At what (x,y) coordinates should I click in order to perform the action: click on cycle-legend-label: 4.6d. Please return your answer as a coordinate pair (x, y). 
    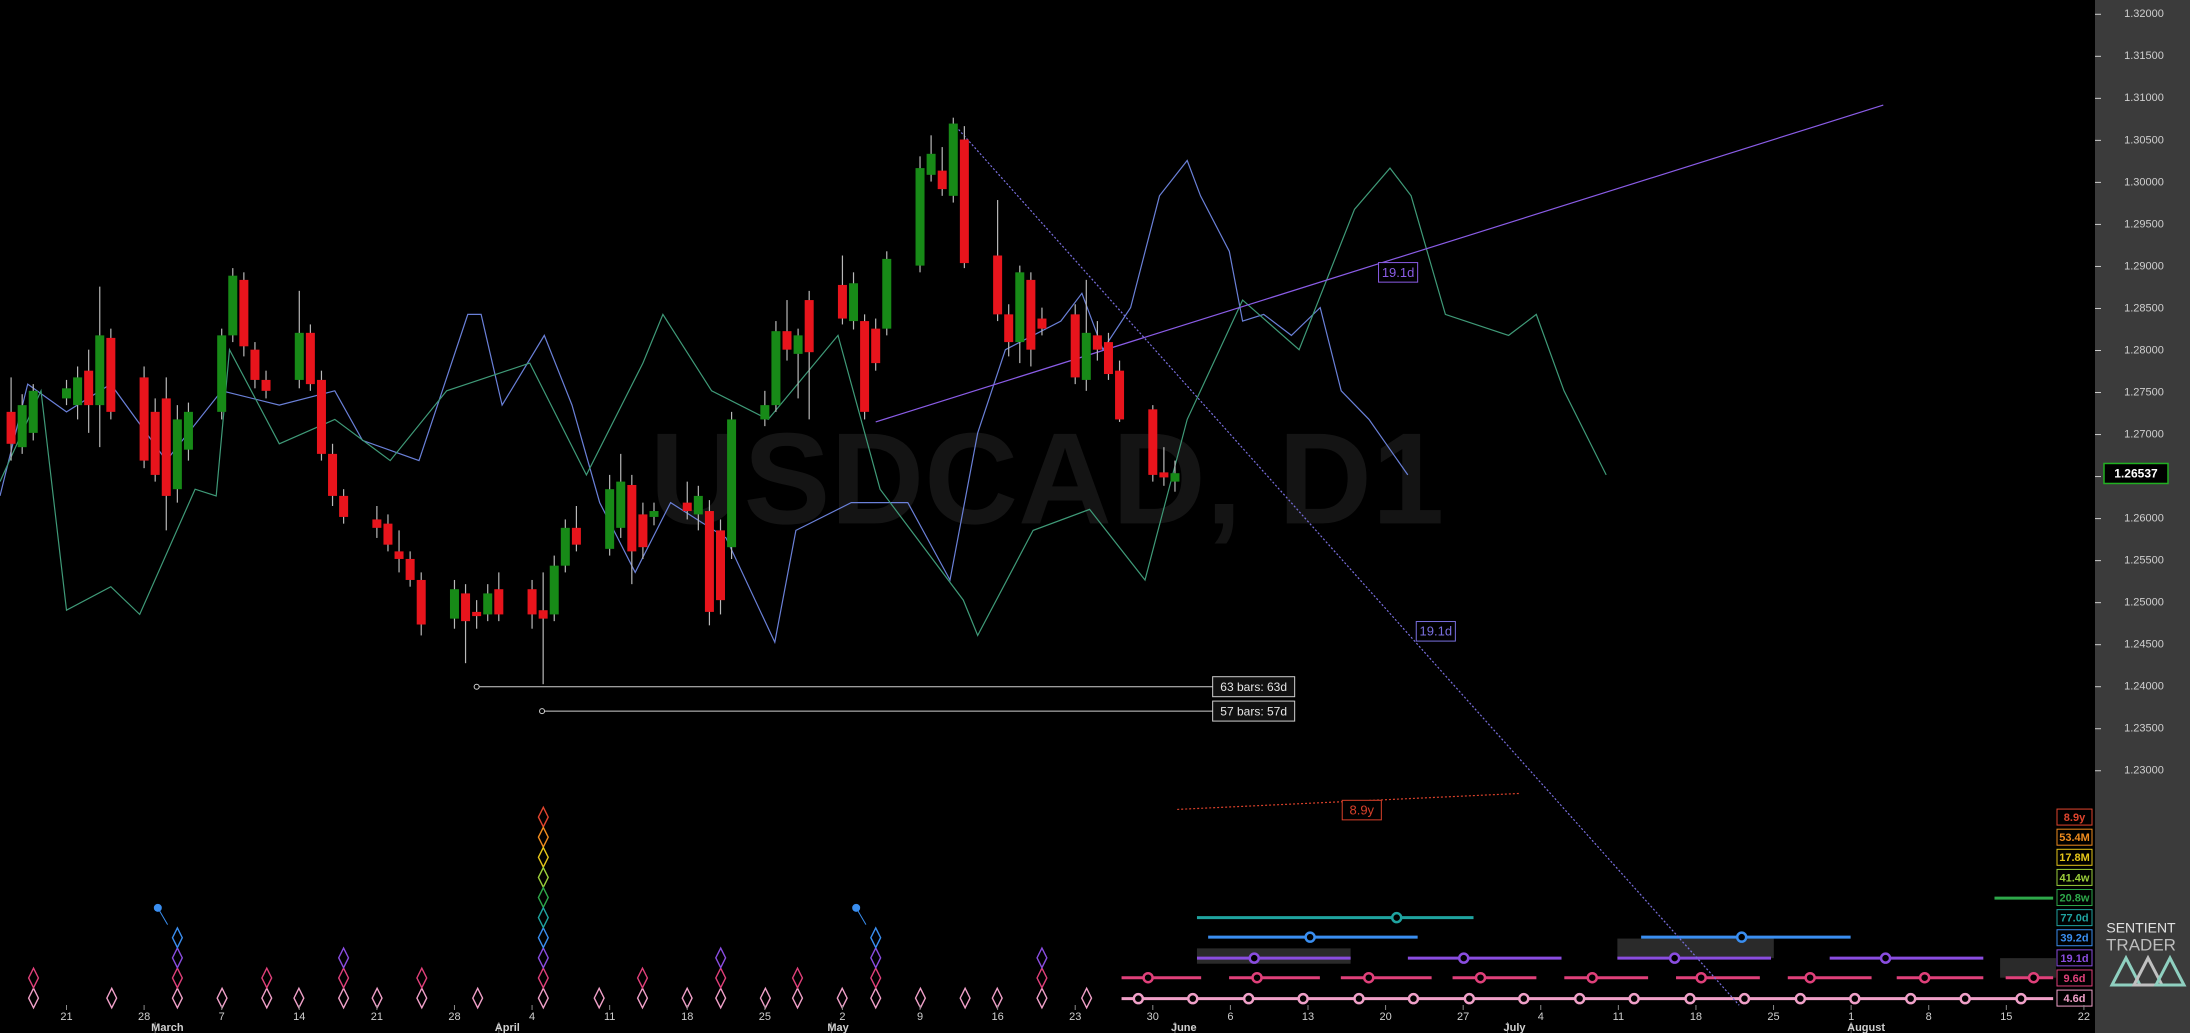
    Looking at the image, I should click on (2074, 999).